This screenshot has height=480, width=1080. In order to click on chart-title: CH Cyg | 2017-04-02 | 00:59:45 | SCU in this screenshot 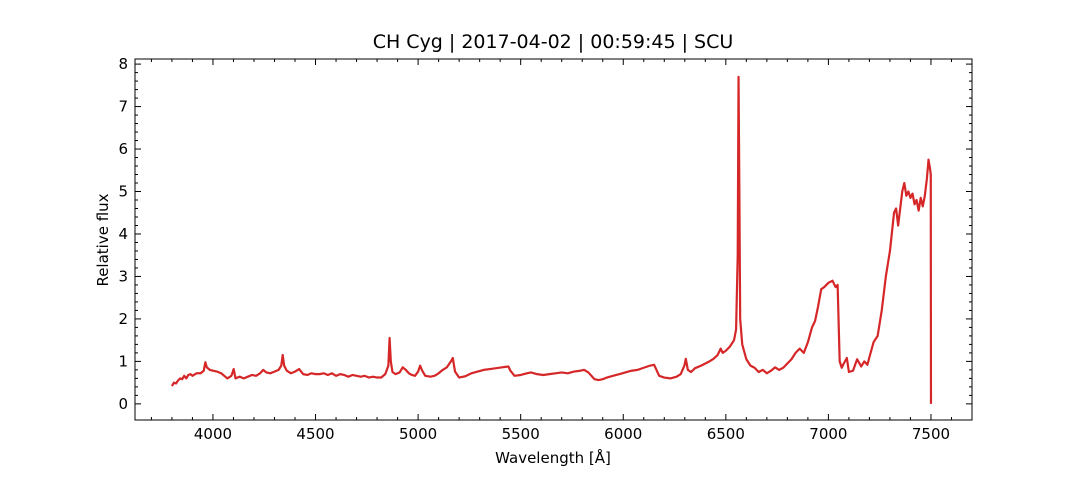, I will do `click(553, 42)`.